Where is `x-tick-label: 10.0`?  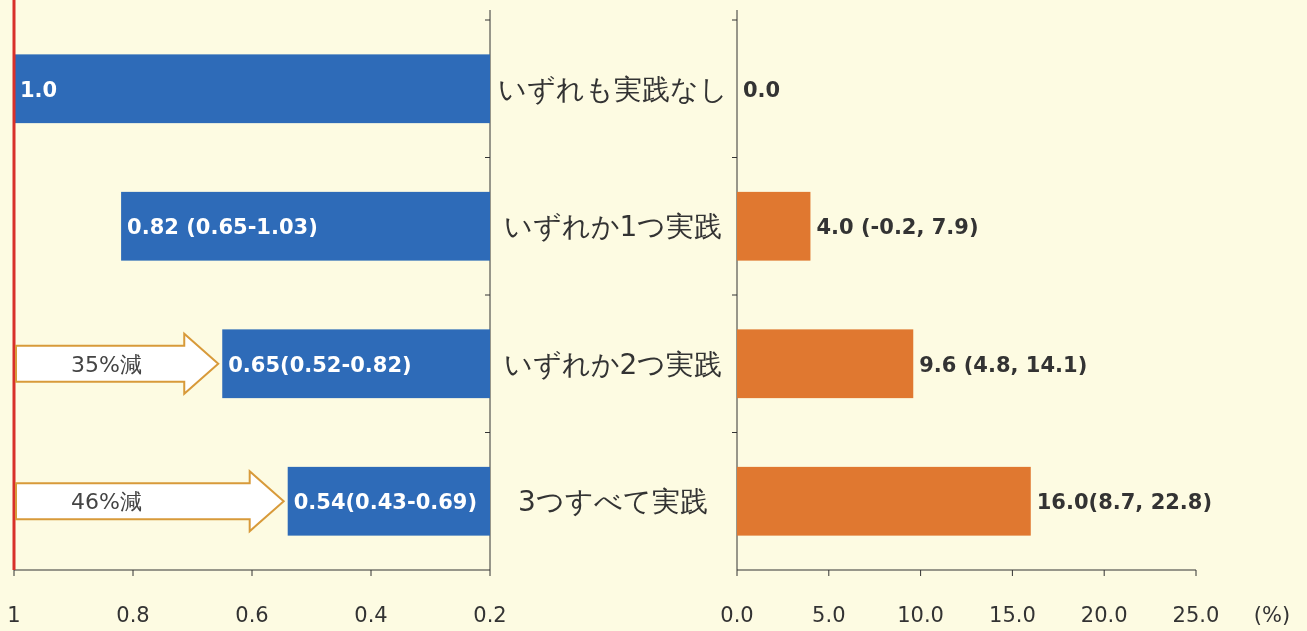
x-tick-label: 10.0 is located at coordinates (920, 615).